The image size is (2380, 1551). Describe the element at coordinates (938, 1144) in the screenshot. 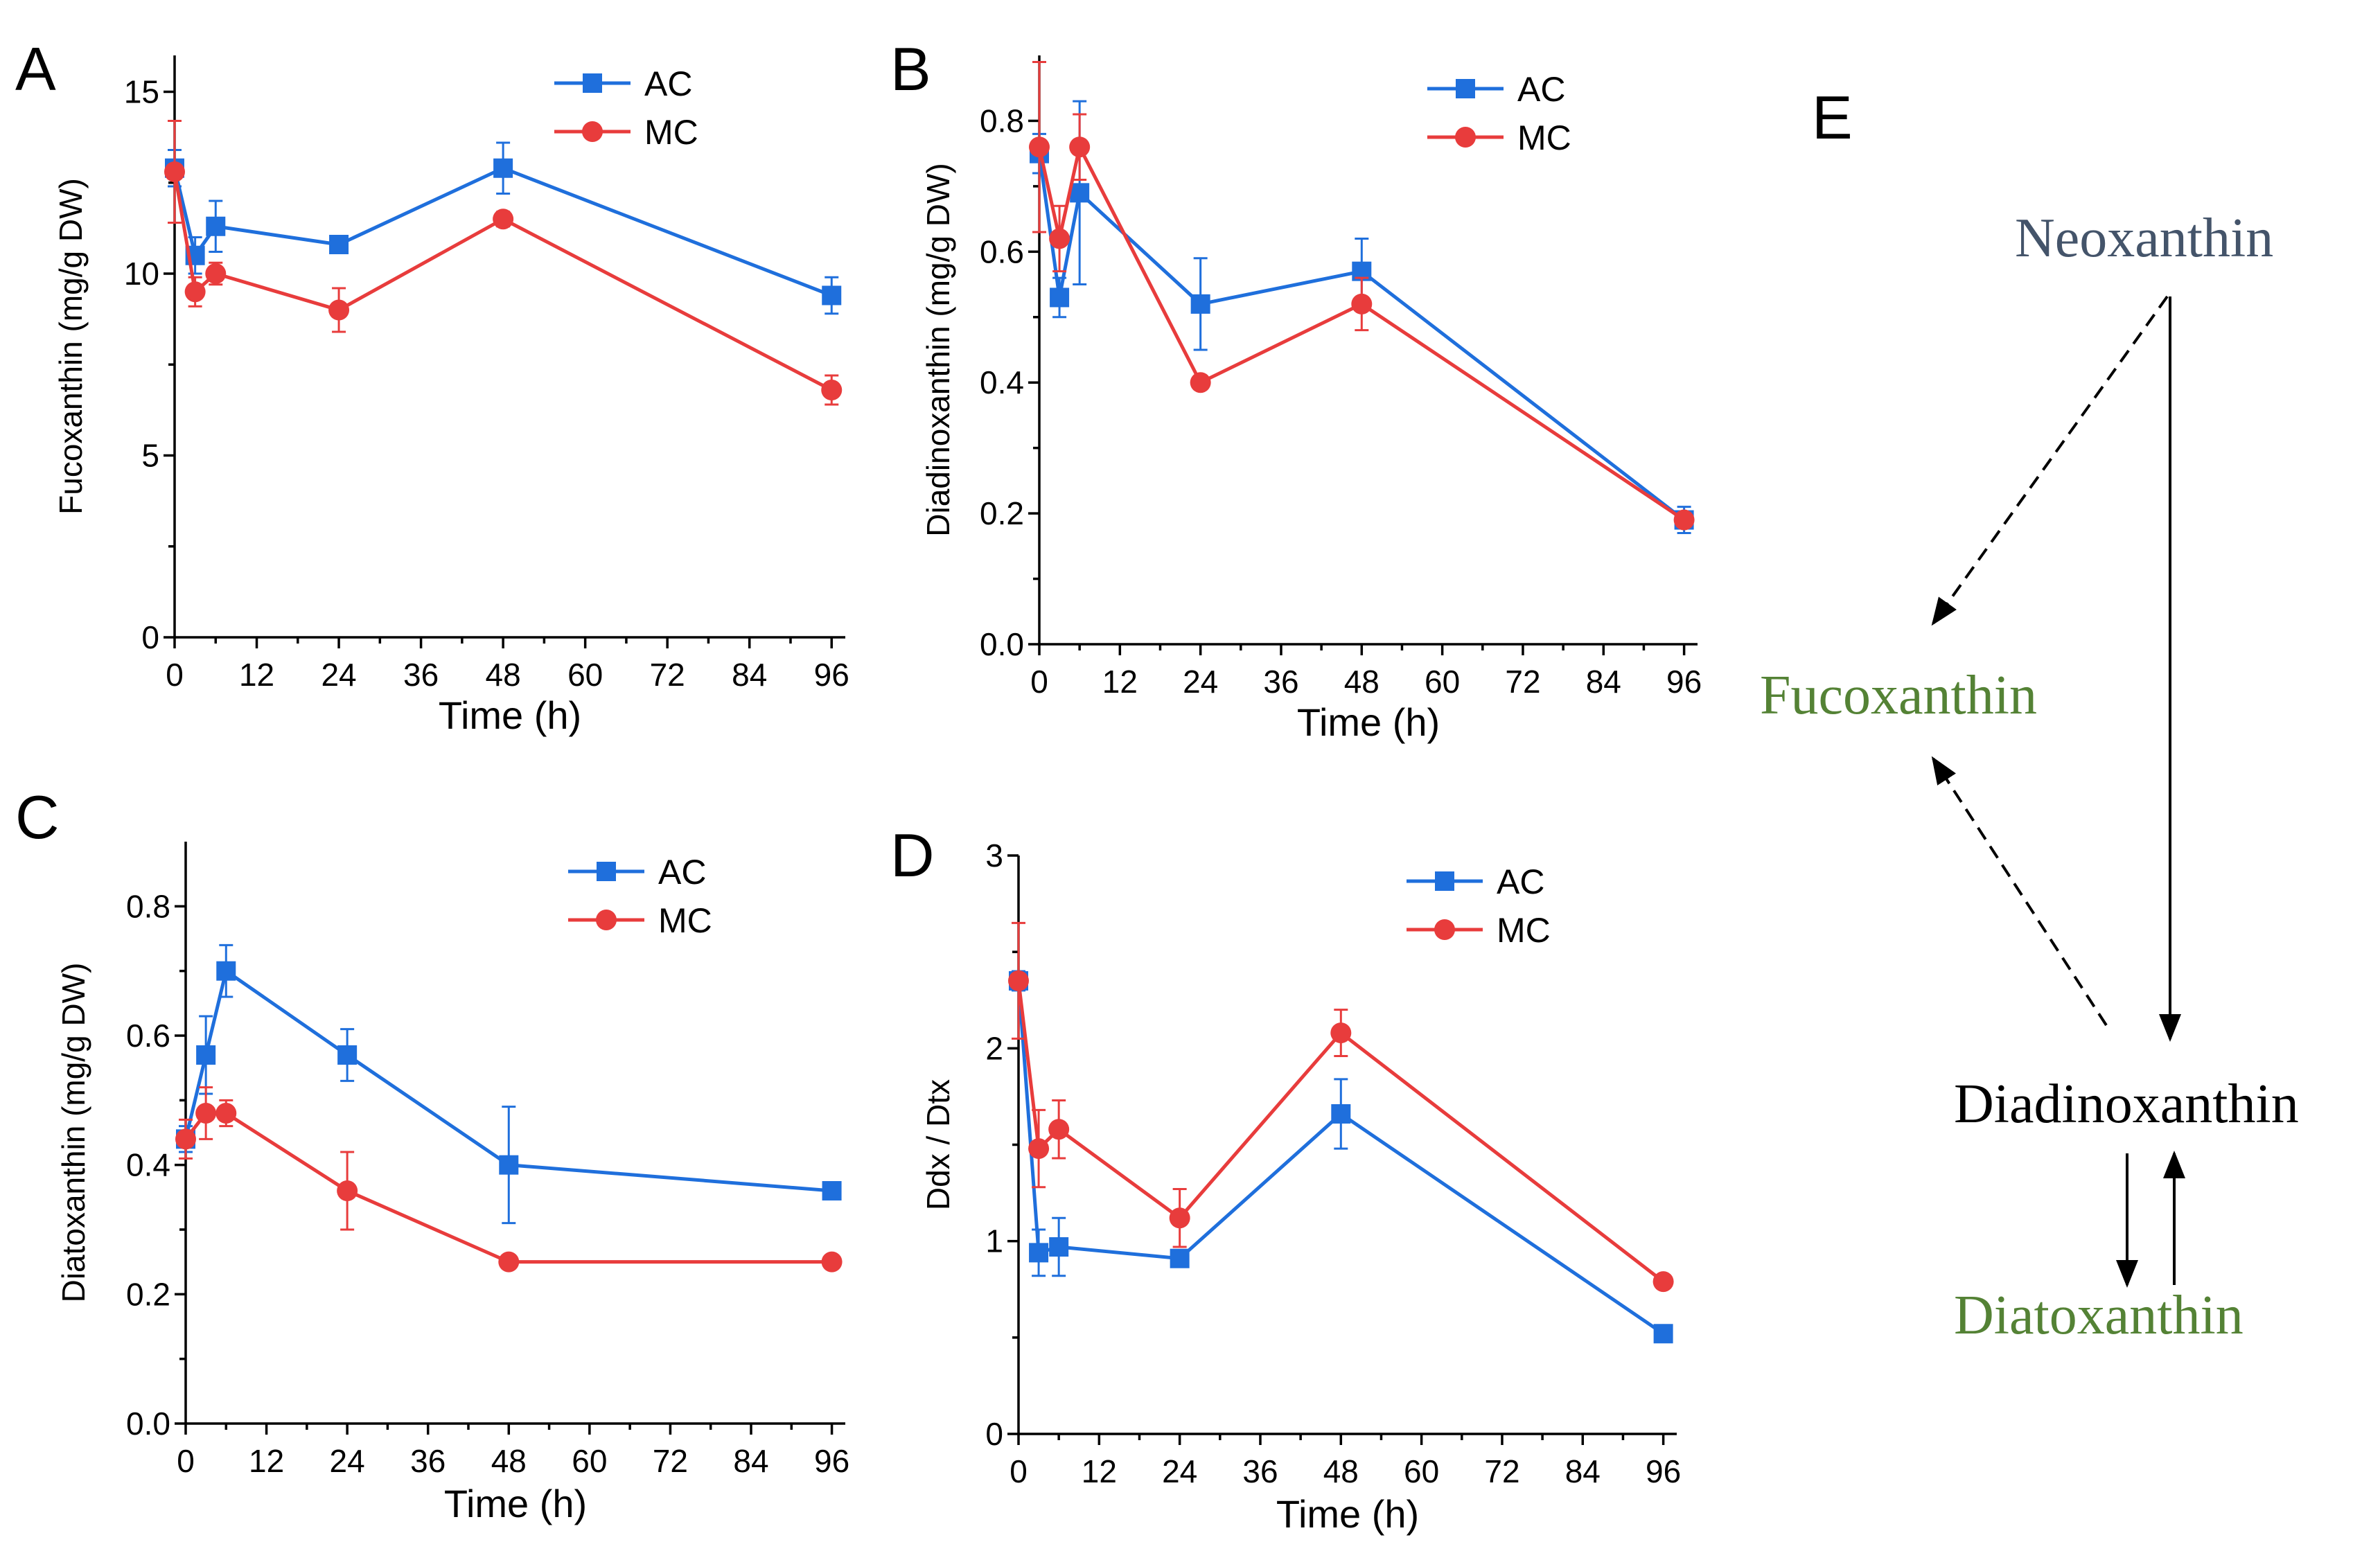

I see `y-axis-title: Ddx / Dtx` at that location.